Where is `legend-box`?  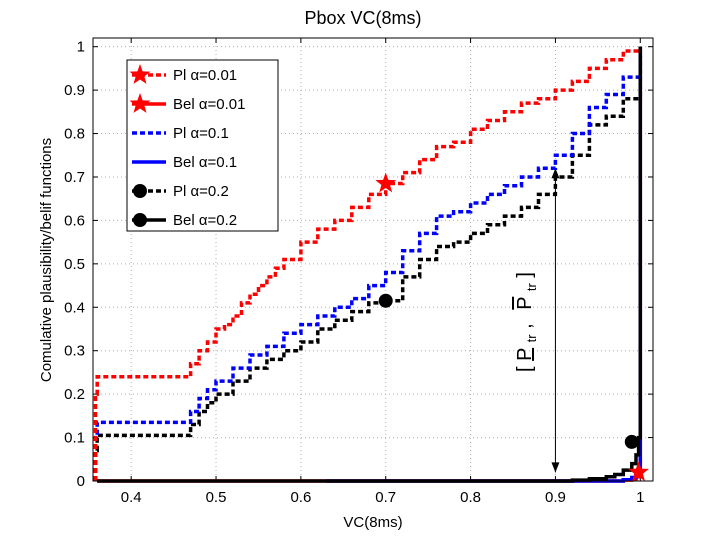
legend-box is located at coordinates (202, 145).